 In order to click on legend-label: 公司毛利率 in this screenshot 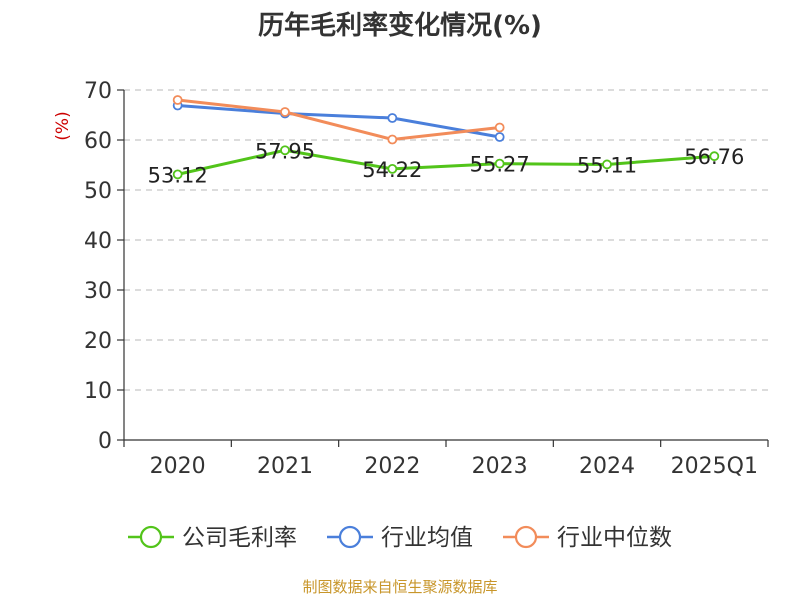, I will do `click(239, 538)`.